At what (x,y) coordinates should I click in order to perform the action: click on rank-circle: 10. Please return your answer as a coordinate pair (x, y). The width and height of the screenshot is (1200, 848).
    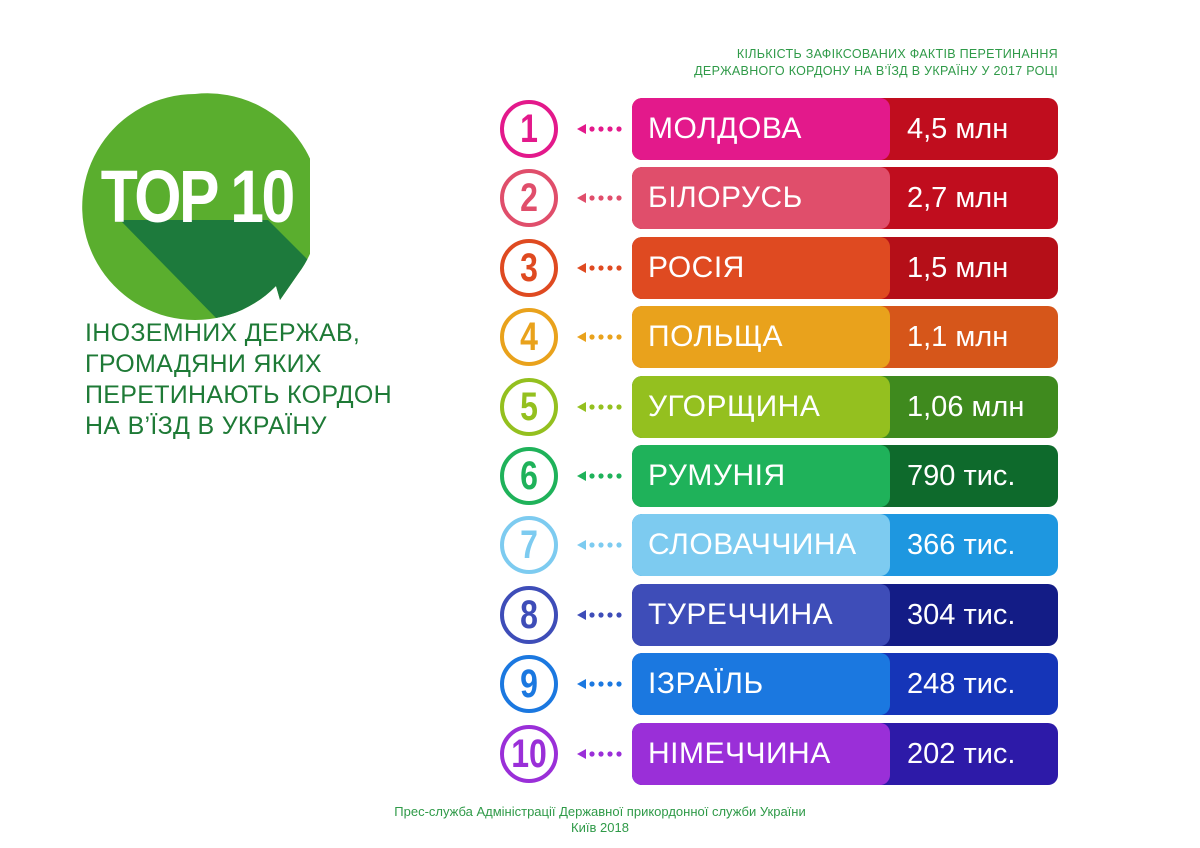
    Looking at the image, I should click on (529, 754).